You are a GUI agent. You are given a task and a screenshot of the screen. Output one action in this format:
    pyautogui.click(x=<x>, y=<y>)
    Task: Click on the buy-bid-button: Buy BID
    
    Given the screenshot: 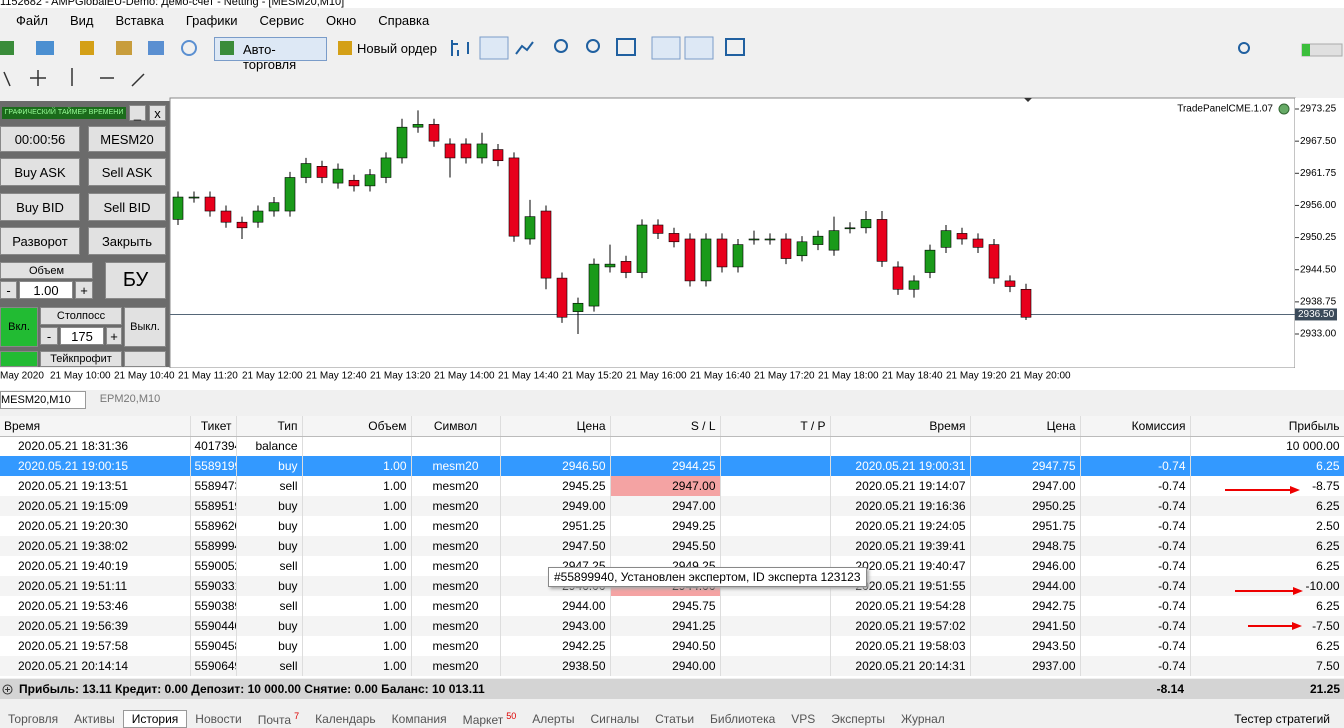 What is the action you would take?
    pyautogui.click(x=40, y=207)
    